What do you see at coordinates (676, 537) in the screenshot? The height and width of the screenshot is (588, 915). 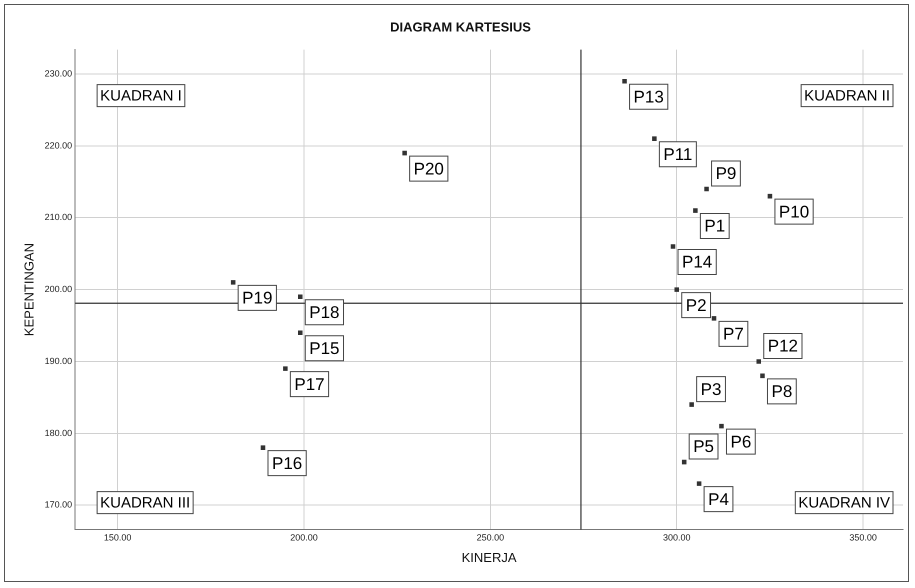 I see `x-tick-label: 300.00` at bounding box center [676, 537].